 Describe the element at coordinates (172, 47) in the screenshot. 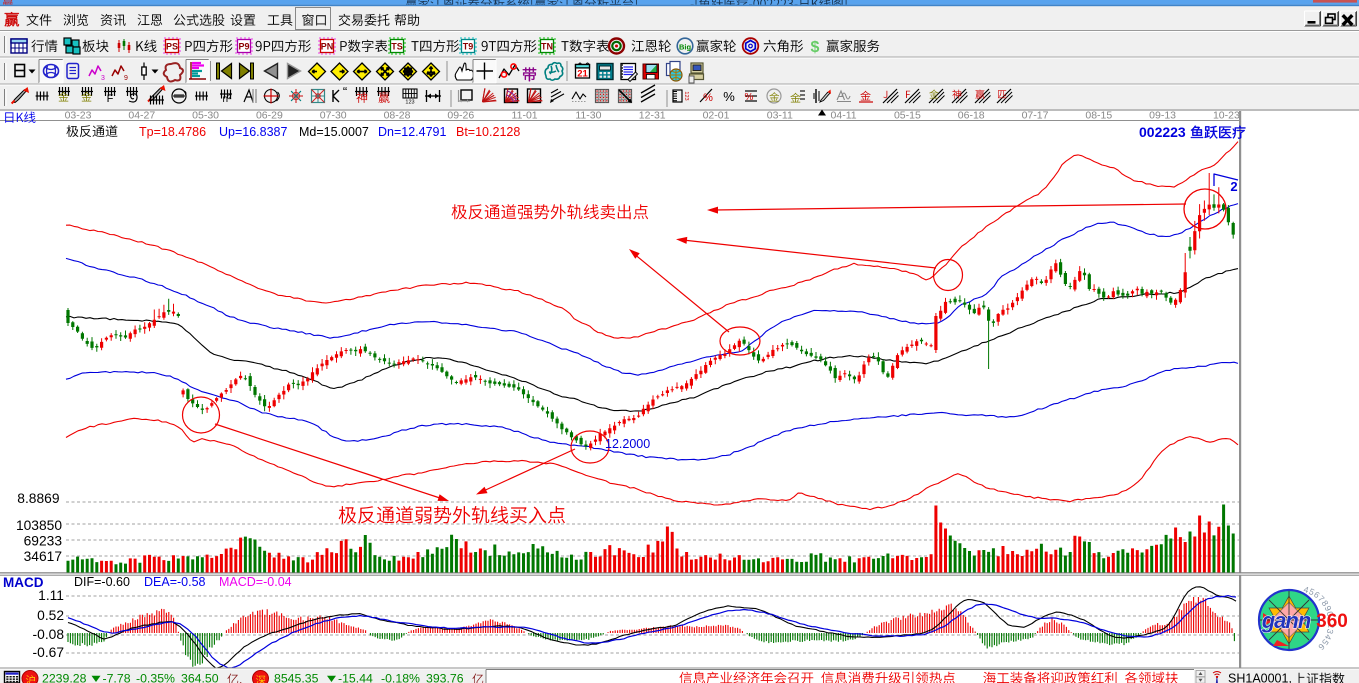

I see `svg-text: PS` at that location.